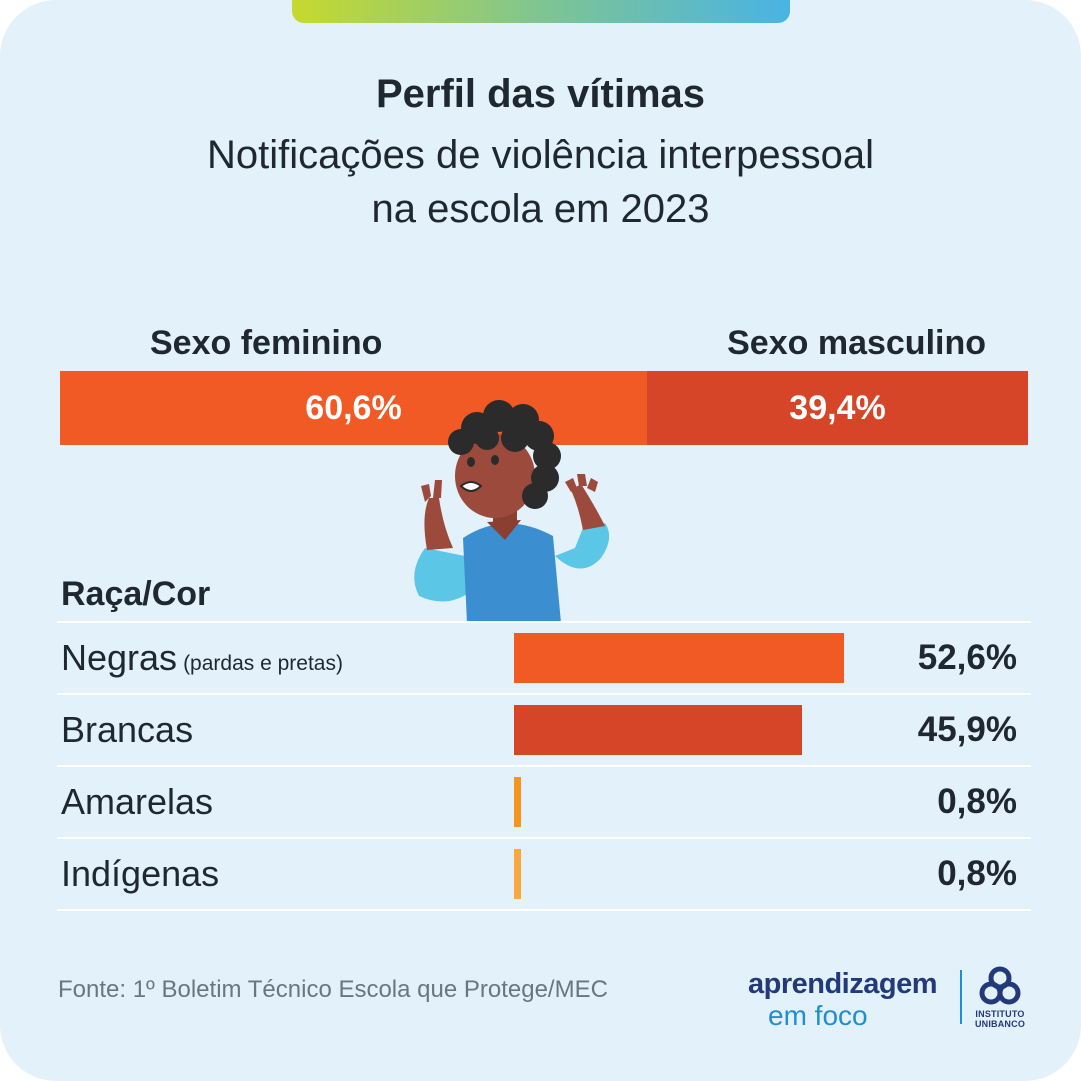 The height and width of the screenshot is (1081, 1081). I want to click on race-name-negras: Negras, so click(119, 657).